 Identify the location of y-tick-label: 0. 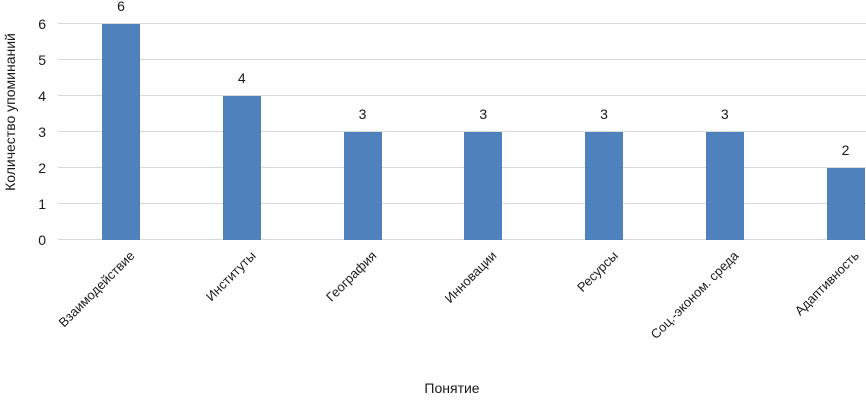
(42, 240).